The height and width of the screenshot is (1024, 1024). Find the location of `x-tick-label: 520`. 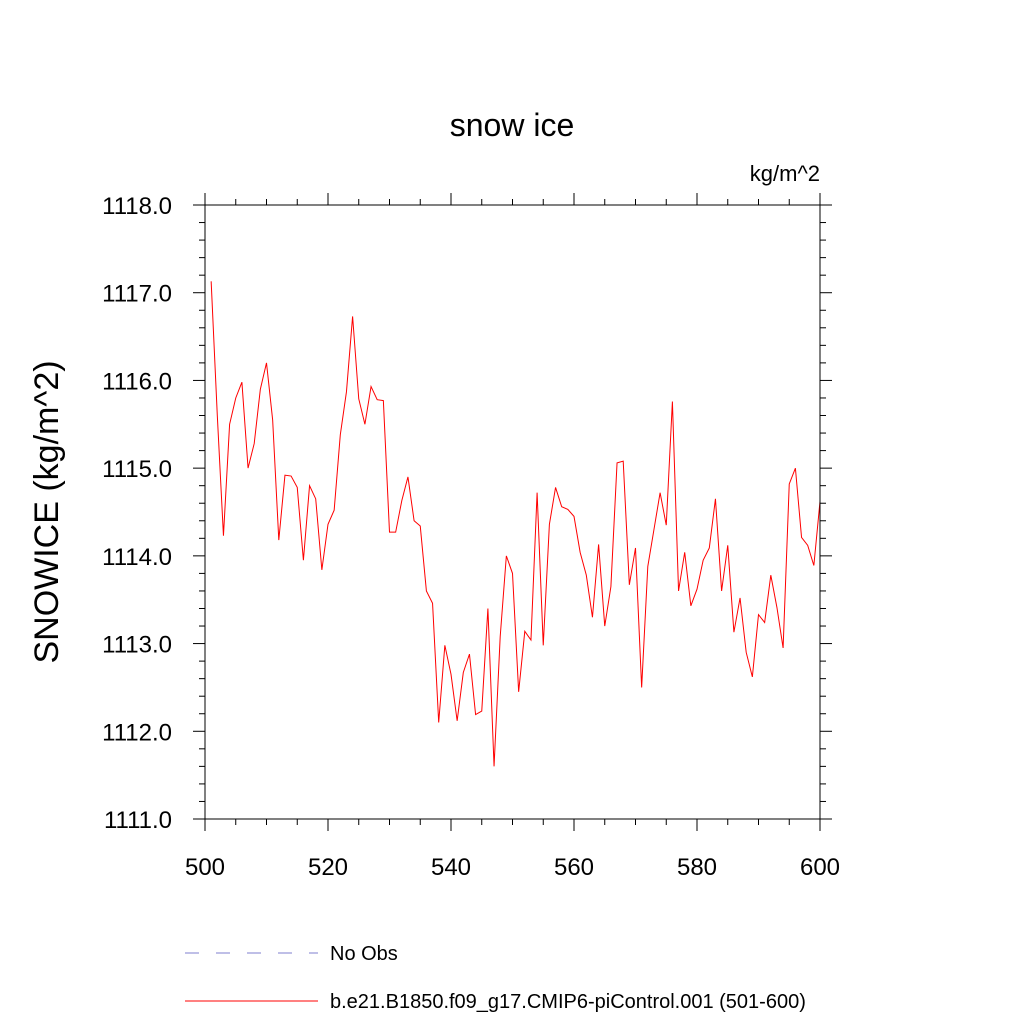

x-tick-label: 520 is located at coordinates (328, 867).